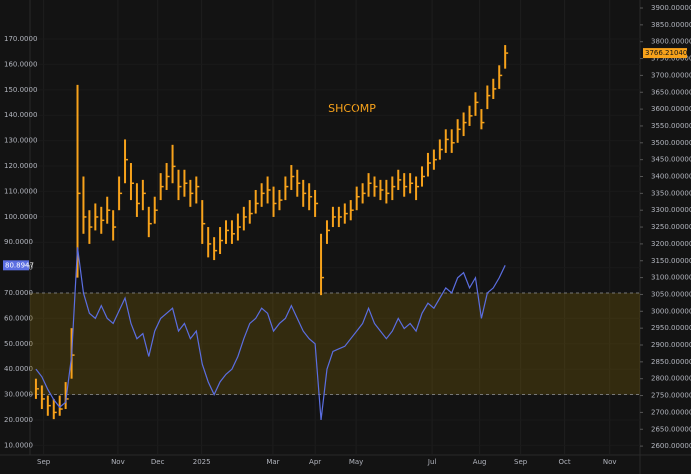 This screenshot has width=691, height=474. I want to click on y-tick-label: 130.0000, so click(20, 141).